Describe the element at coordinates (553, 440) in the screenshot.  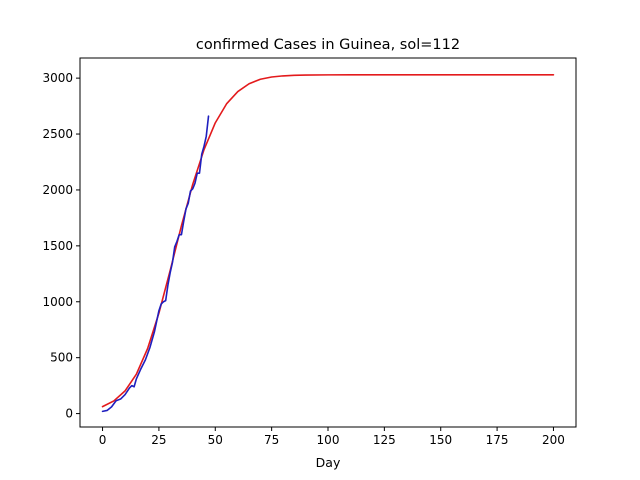
I see `x-tick-label: 200` at that location.